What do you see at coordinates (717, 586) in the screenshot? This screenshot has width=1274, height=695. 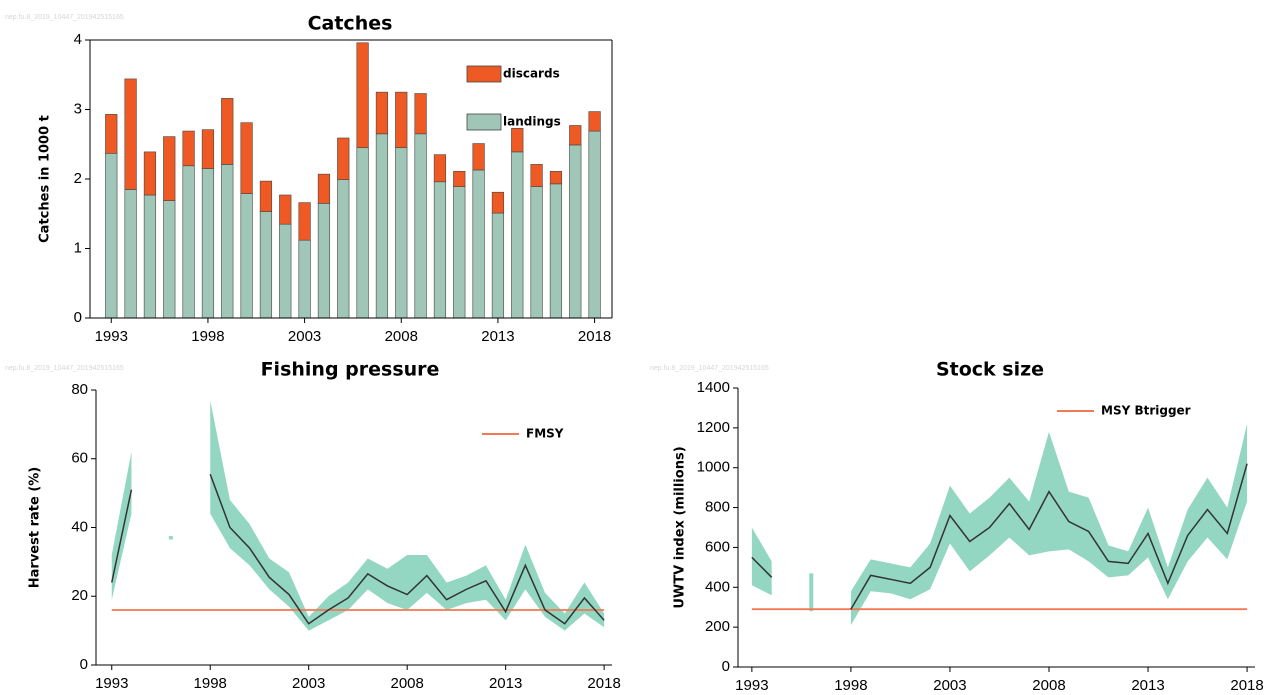 I see `y-tick-label: 400` at bounding box center [717, 586].